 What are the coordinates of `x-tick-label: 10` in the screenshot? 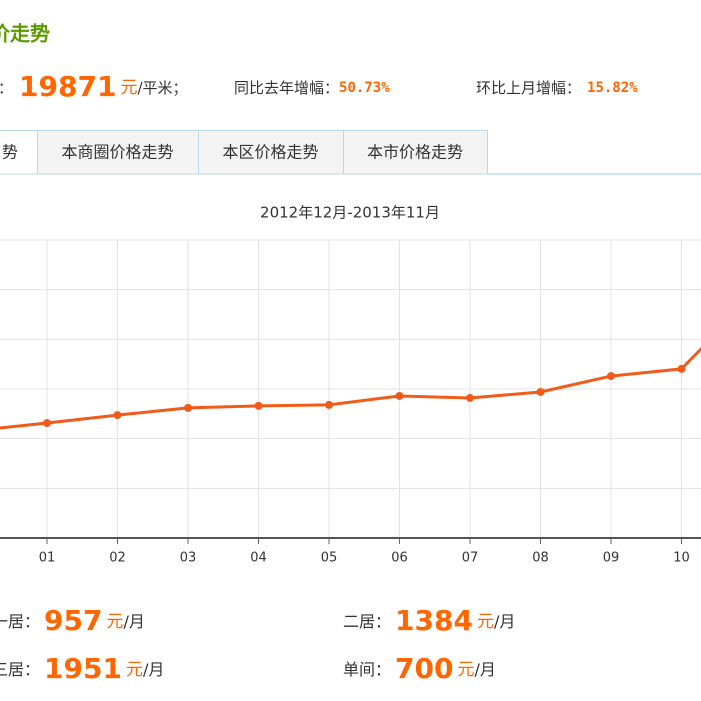 It's located at (681, 558).